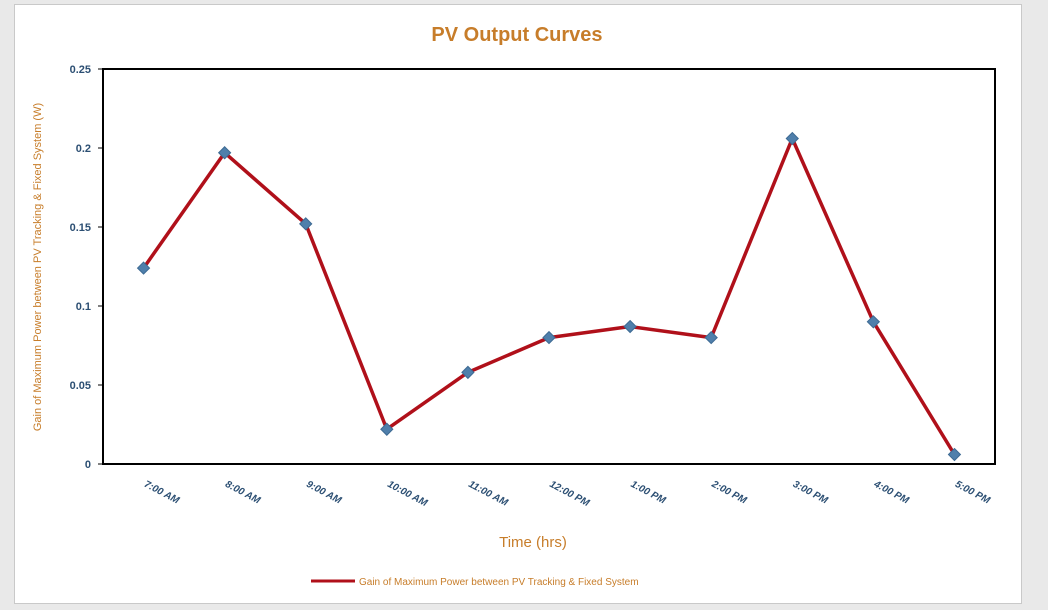  Describe the element at coordinates (489, 494) in the screenshot. I see `x-tick-label: 11:00 AM` at that location.